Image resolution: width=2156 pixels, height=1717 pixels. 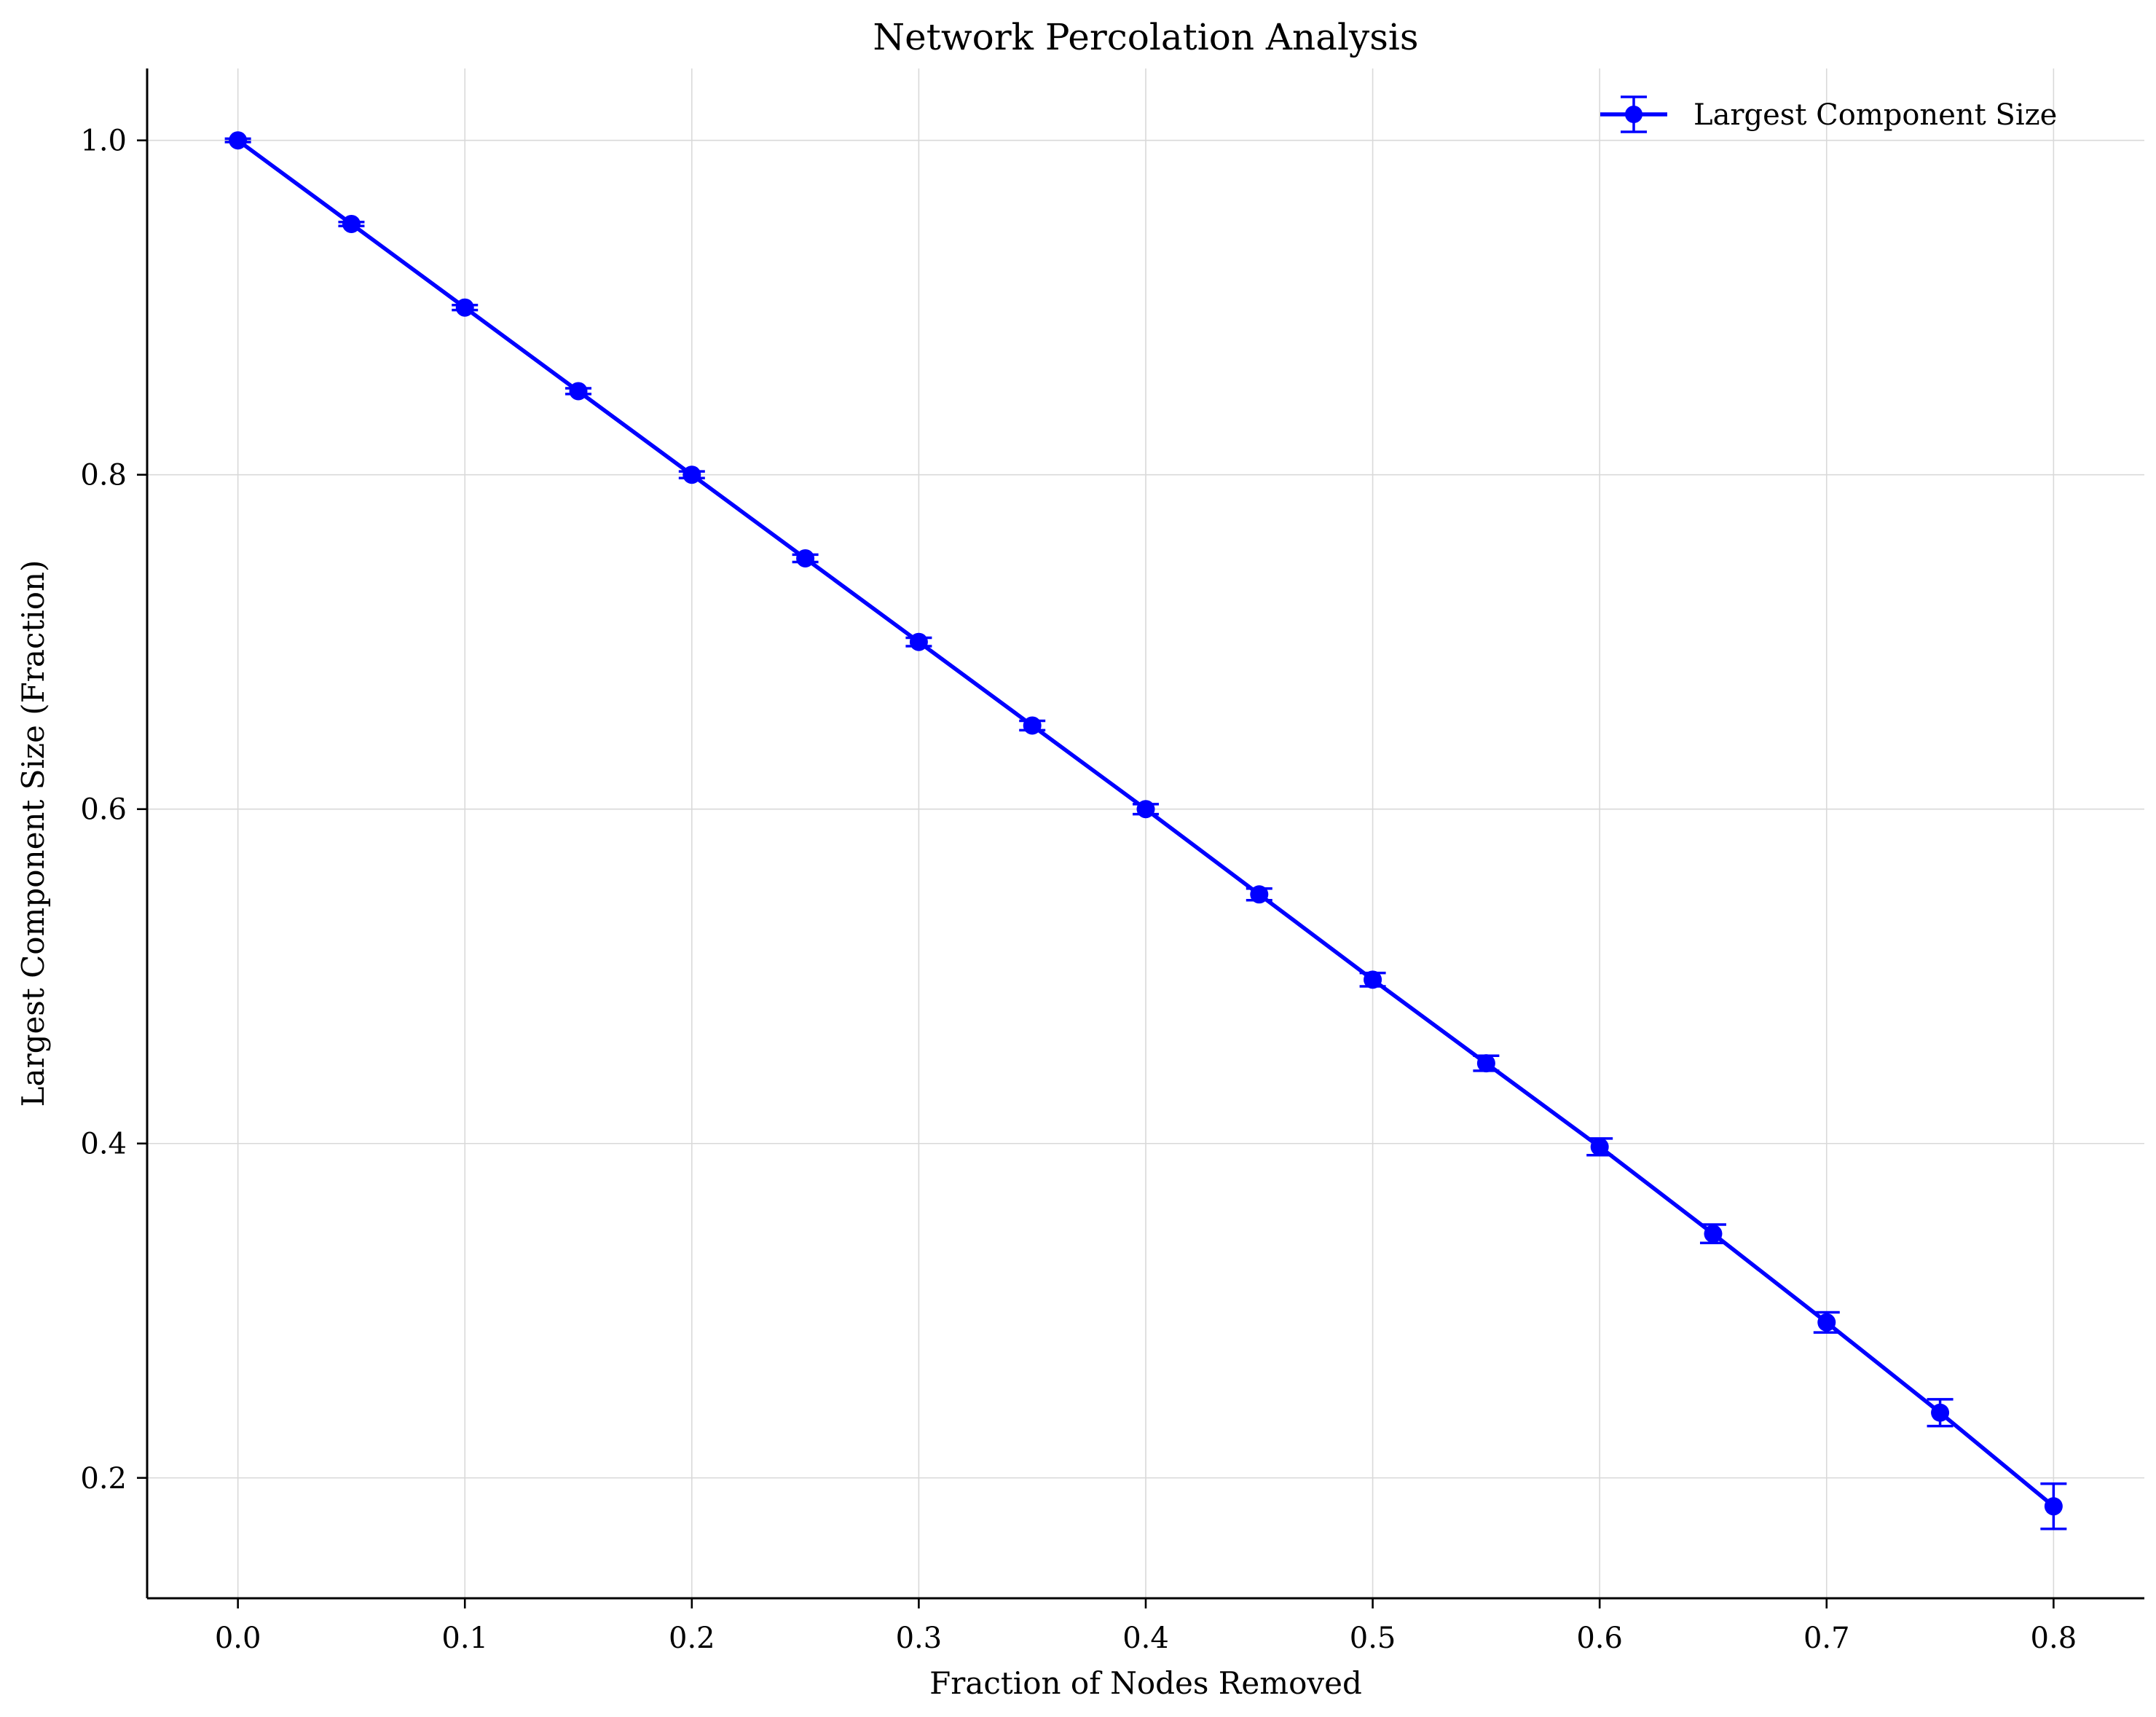 I want to click on x-axis-title: Fraction of Nodes Removed, so click(x=1145, y=1683).